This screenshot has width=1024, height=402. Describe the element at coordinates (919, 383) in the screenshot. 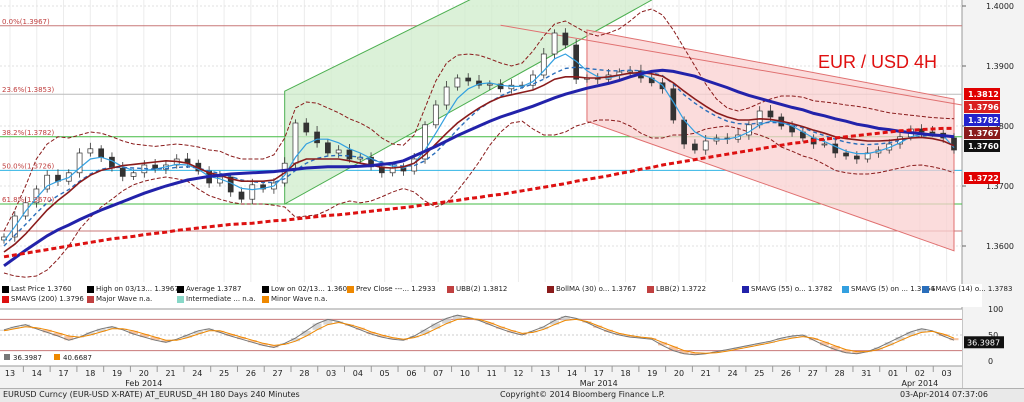

I see `x-month-label: Apr 2014` at that location.